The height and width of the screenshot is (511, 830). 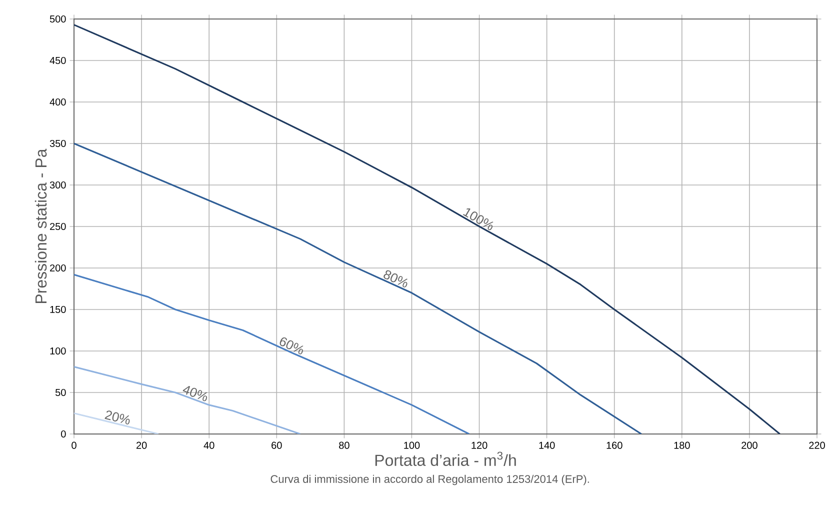 I want to click on y-tick-label: 100, so click(x=58, y=351).